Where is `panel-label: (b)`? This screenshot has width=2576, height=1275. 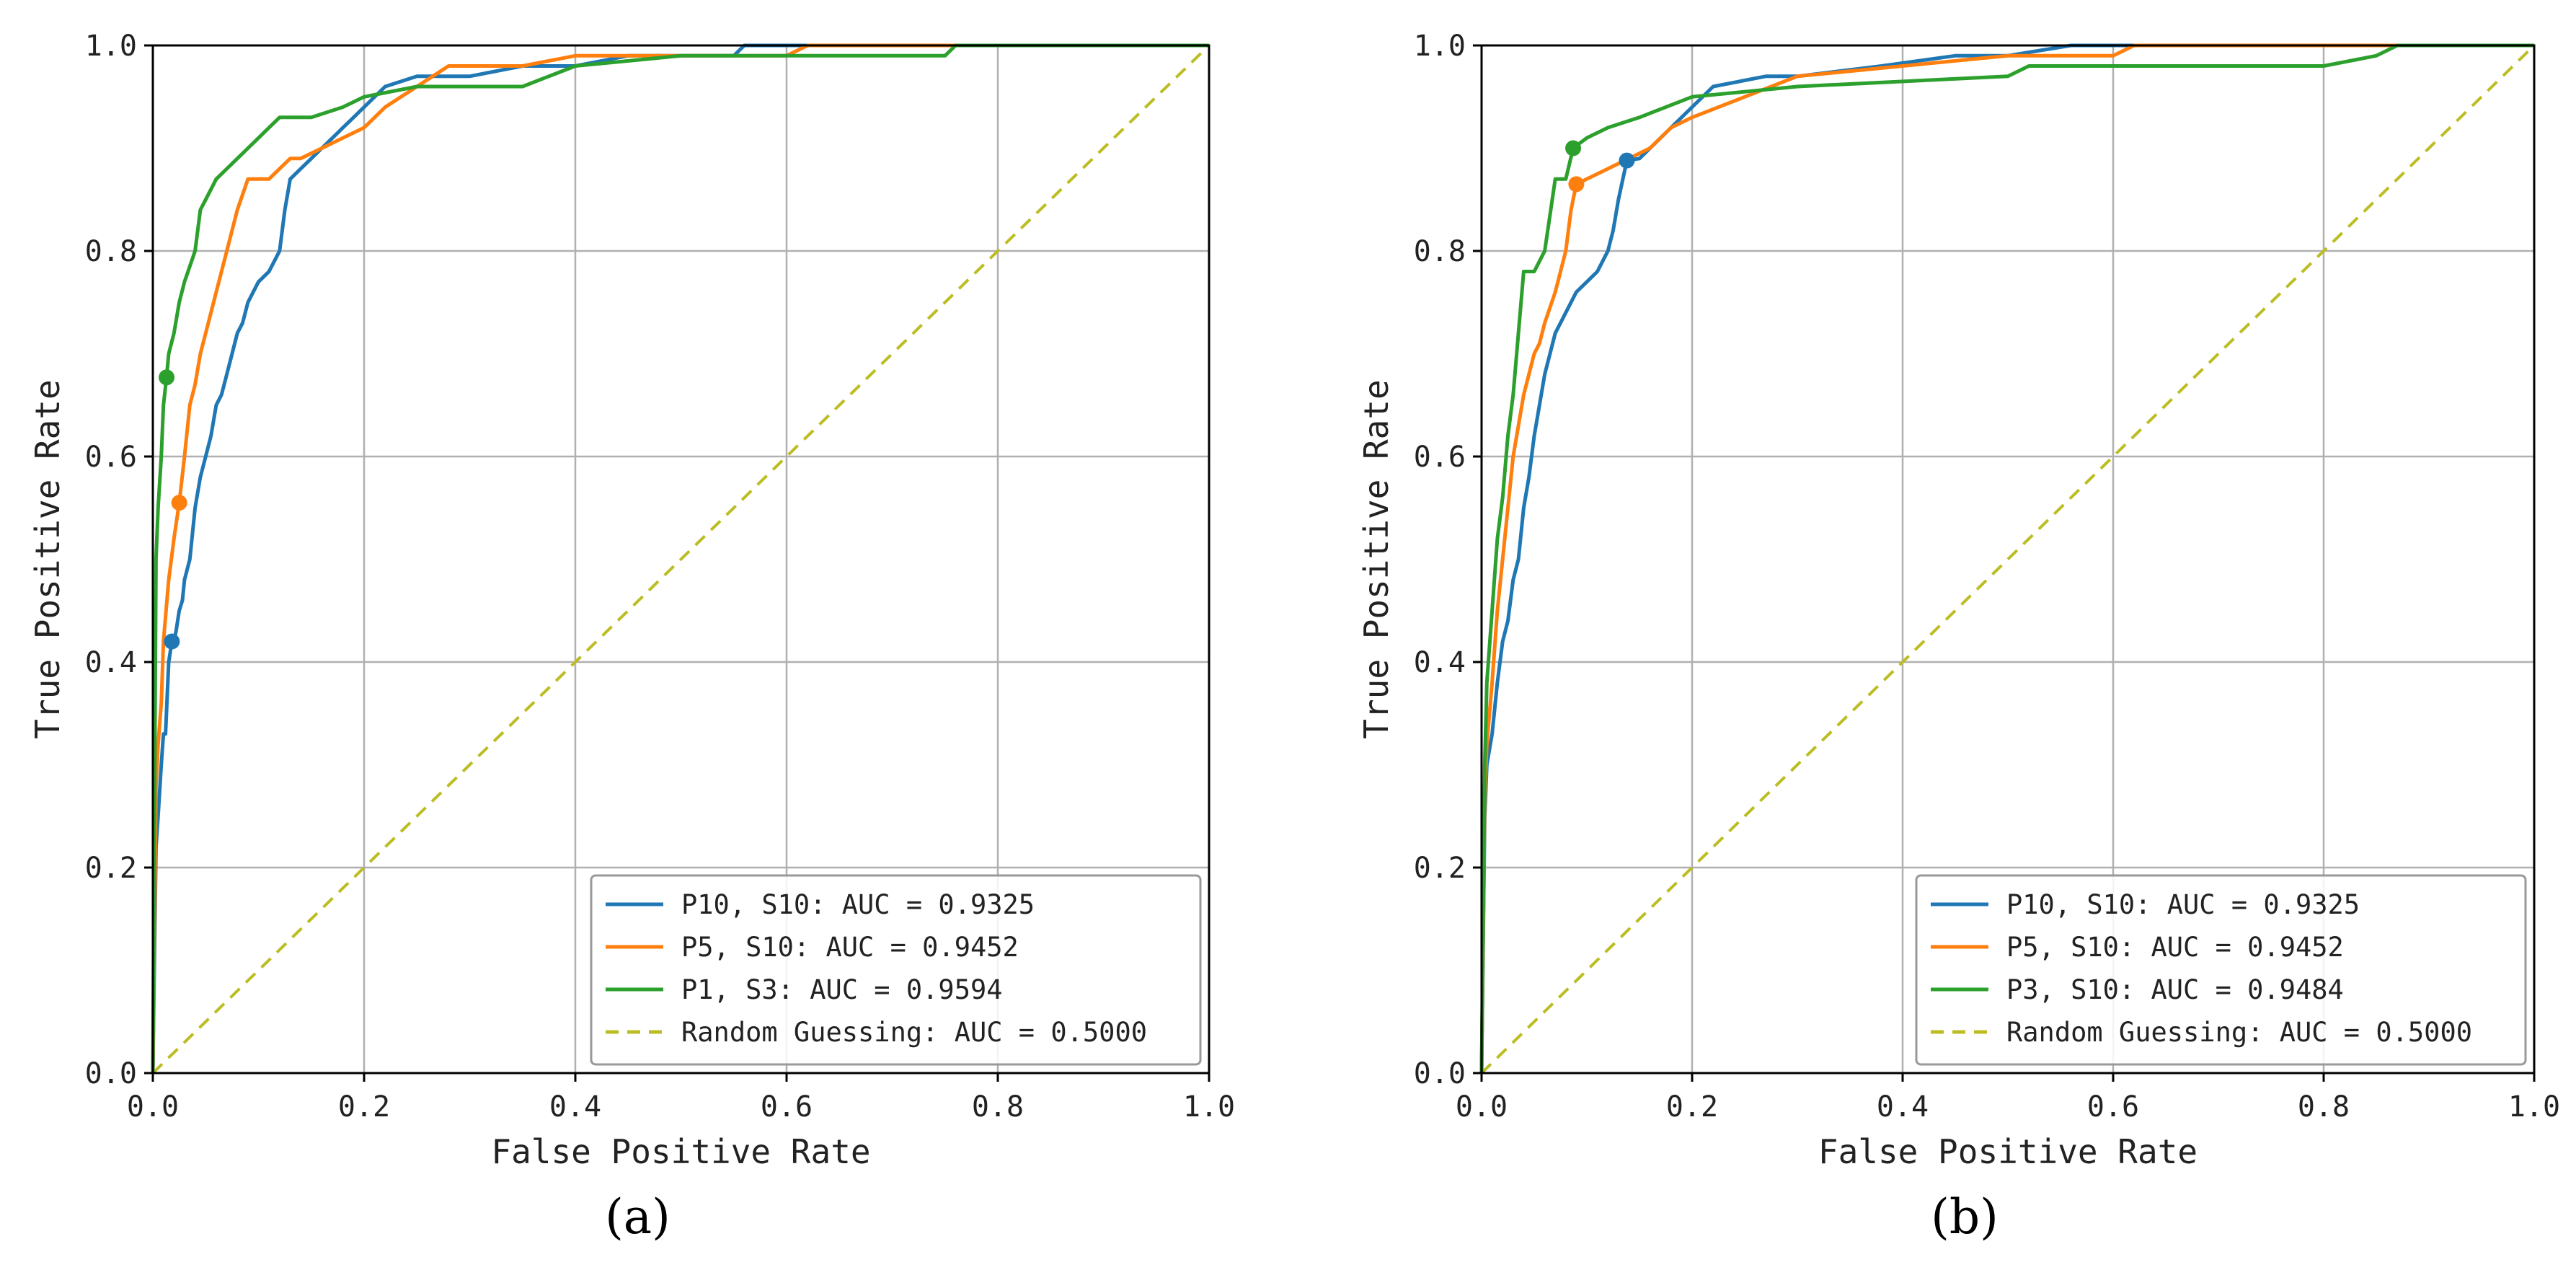
panel-label: (b) is located at coordinates (1965, 1217).